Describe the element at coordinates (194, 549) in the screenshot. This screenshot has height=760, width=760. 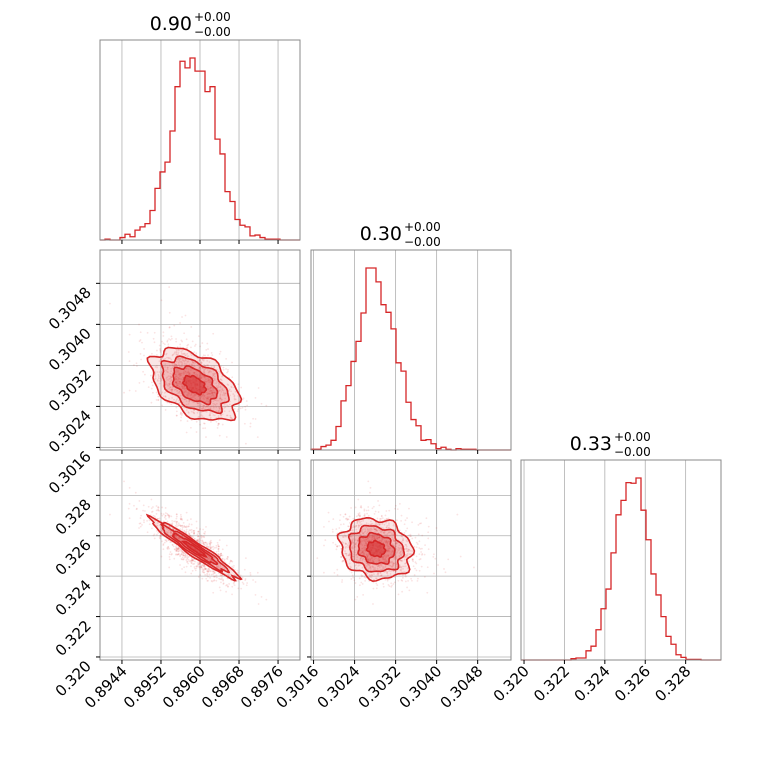
I see `density-contour` at that location.